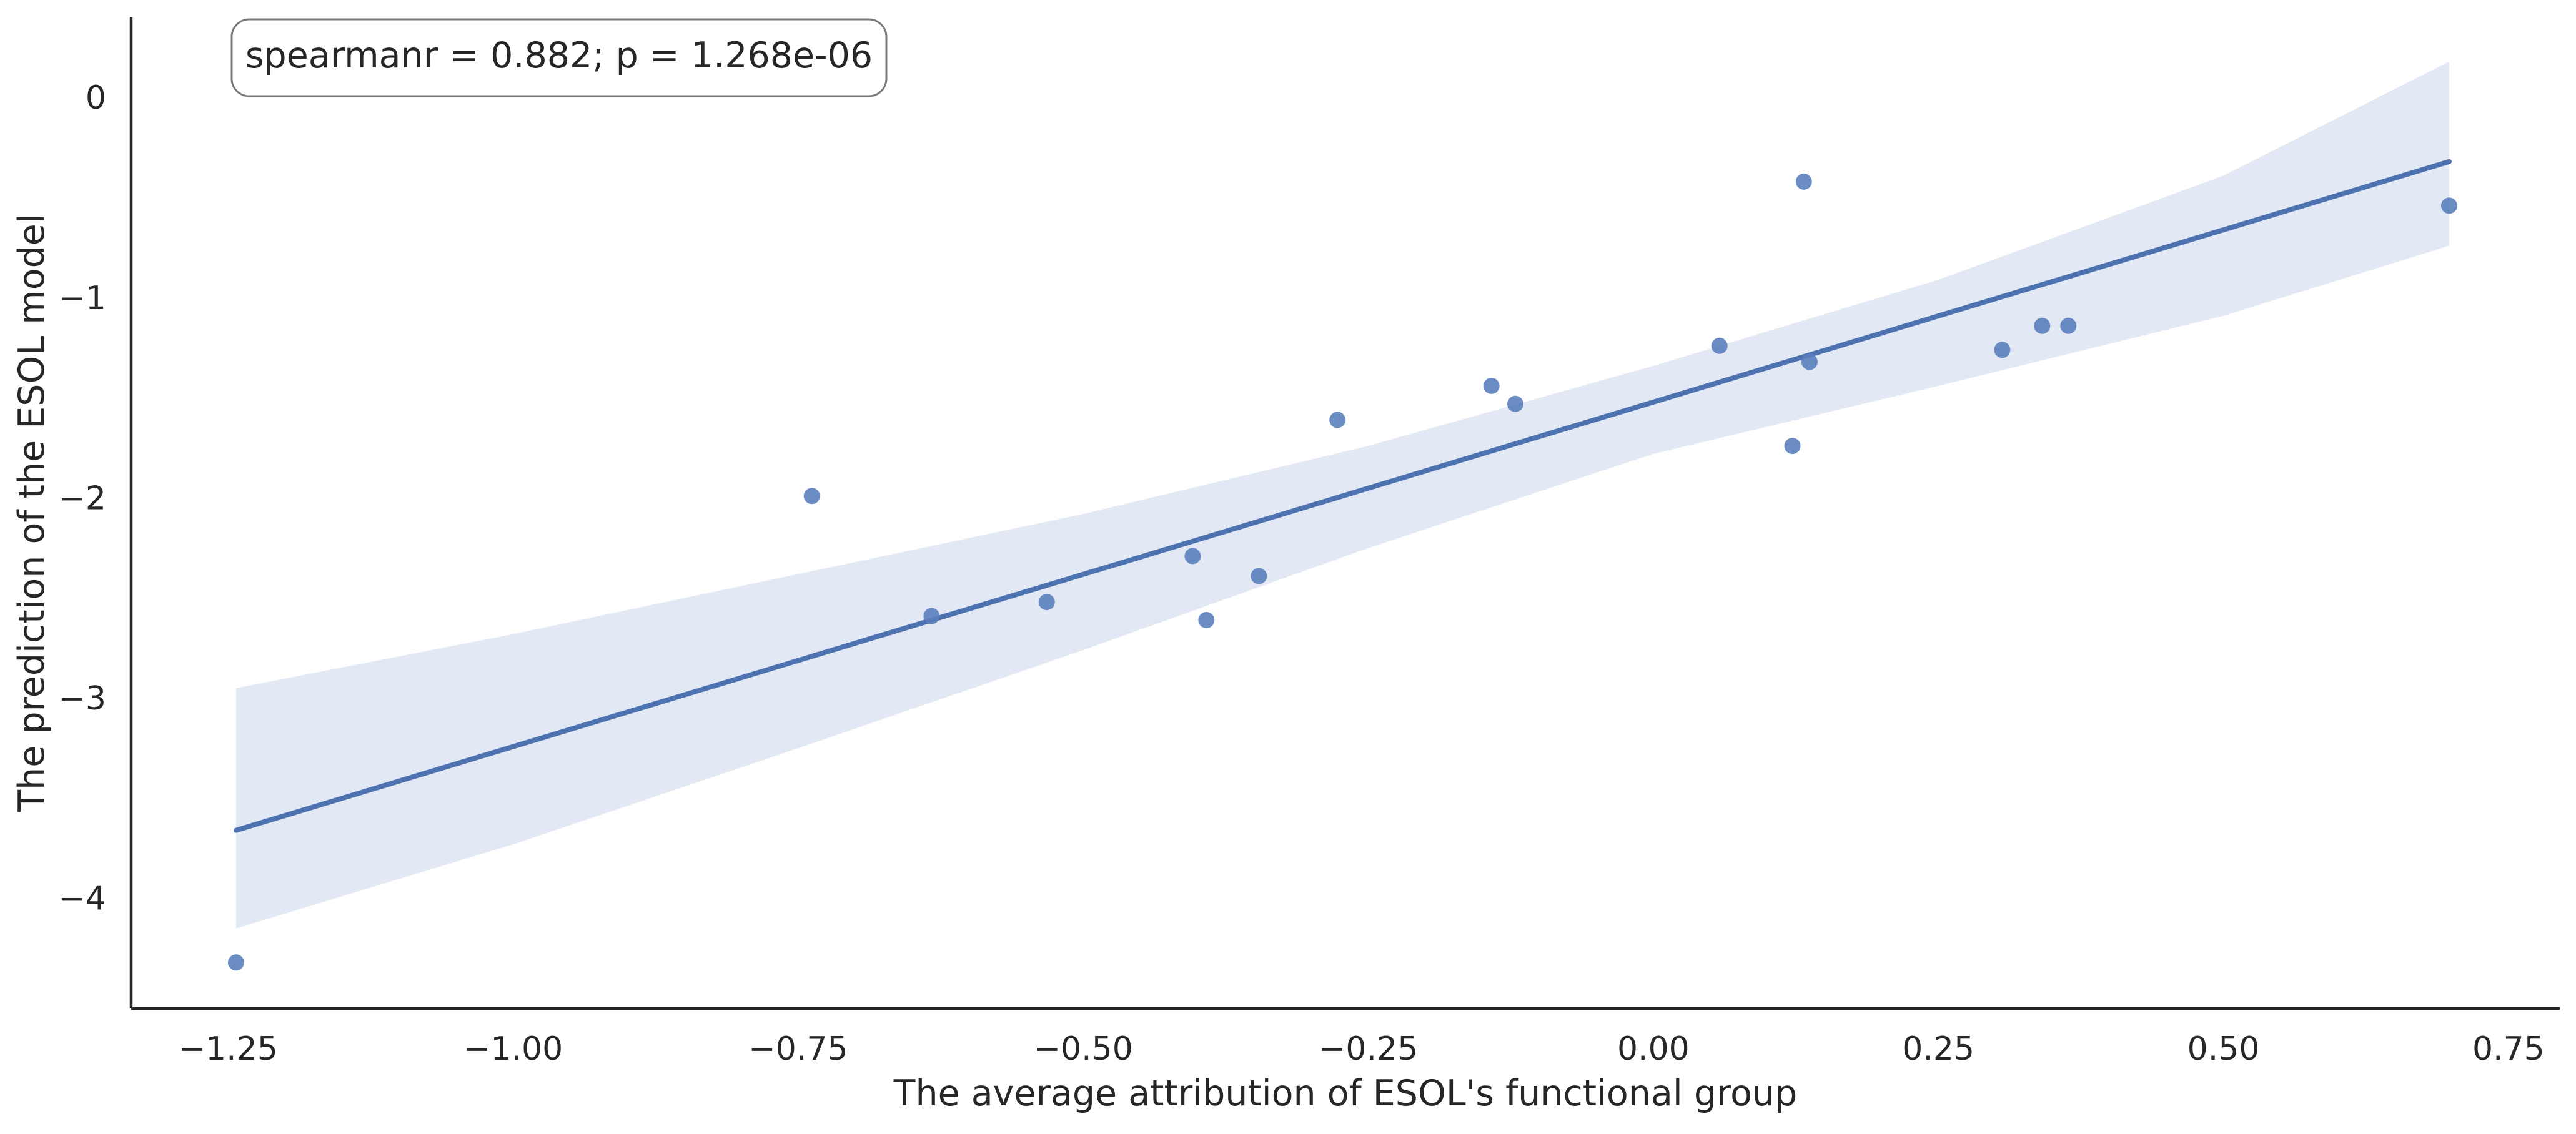  Describe the element at coordinates (227, 1049) in the screenshot. I see `x-tick-label: −1.25` at that location.